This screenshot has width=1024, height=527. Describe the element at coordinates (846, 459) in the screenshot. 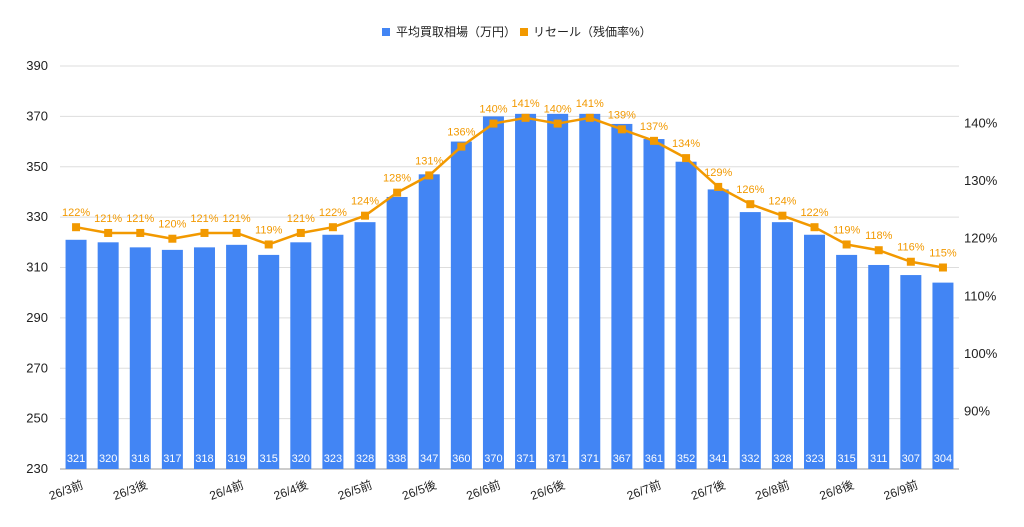

I see `bar-value-label: 315` at that location.